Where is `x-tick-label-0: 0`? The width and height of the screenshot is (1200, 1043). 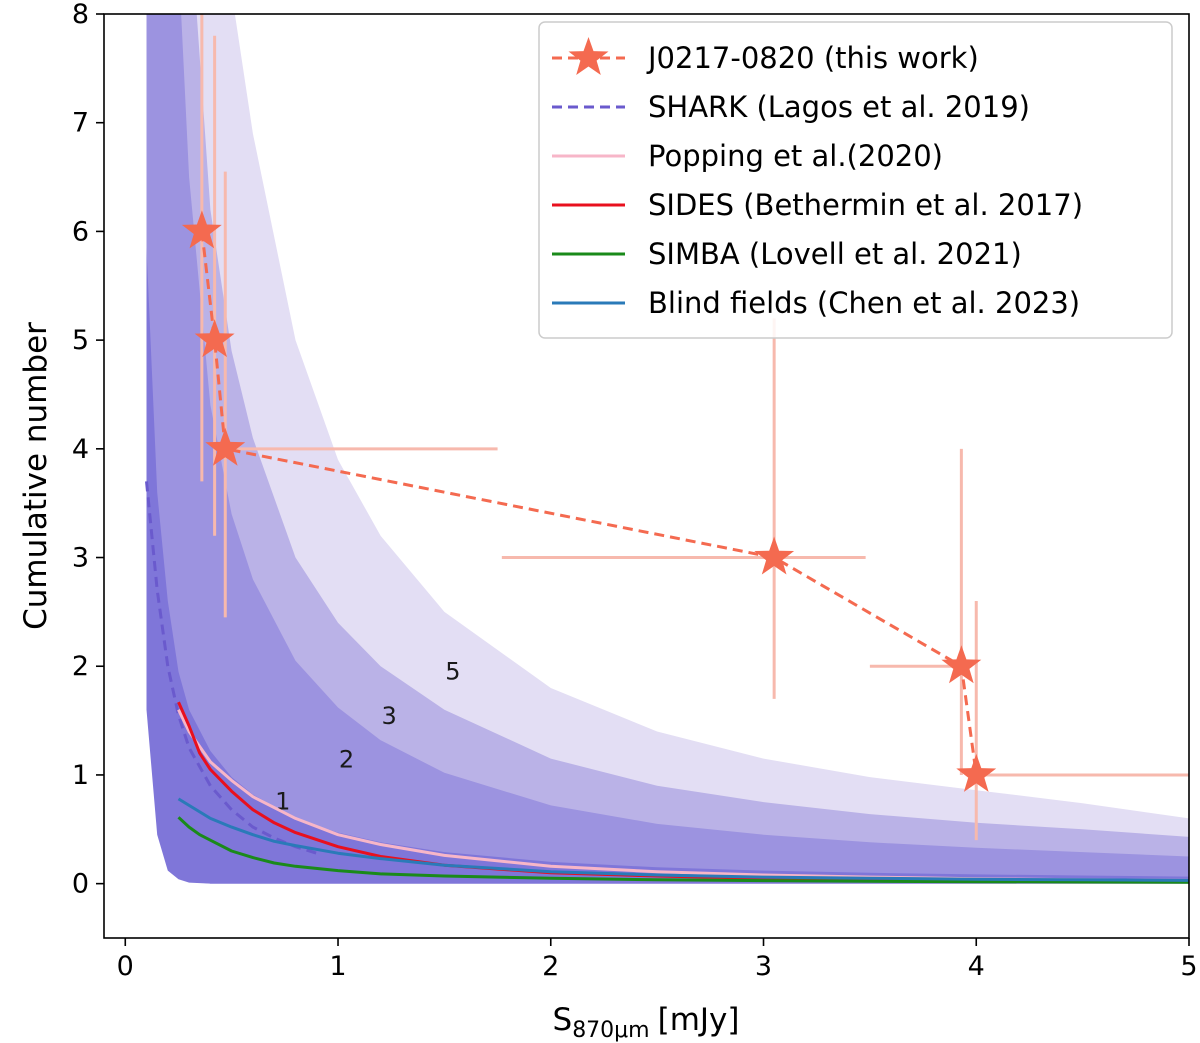
x-tick-label-0: 0 is located at coordinates (125, 966).